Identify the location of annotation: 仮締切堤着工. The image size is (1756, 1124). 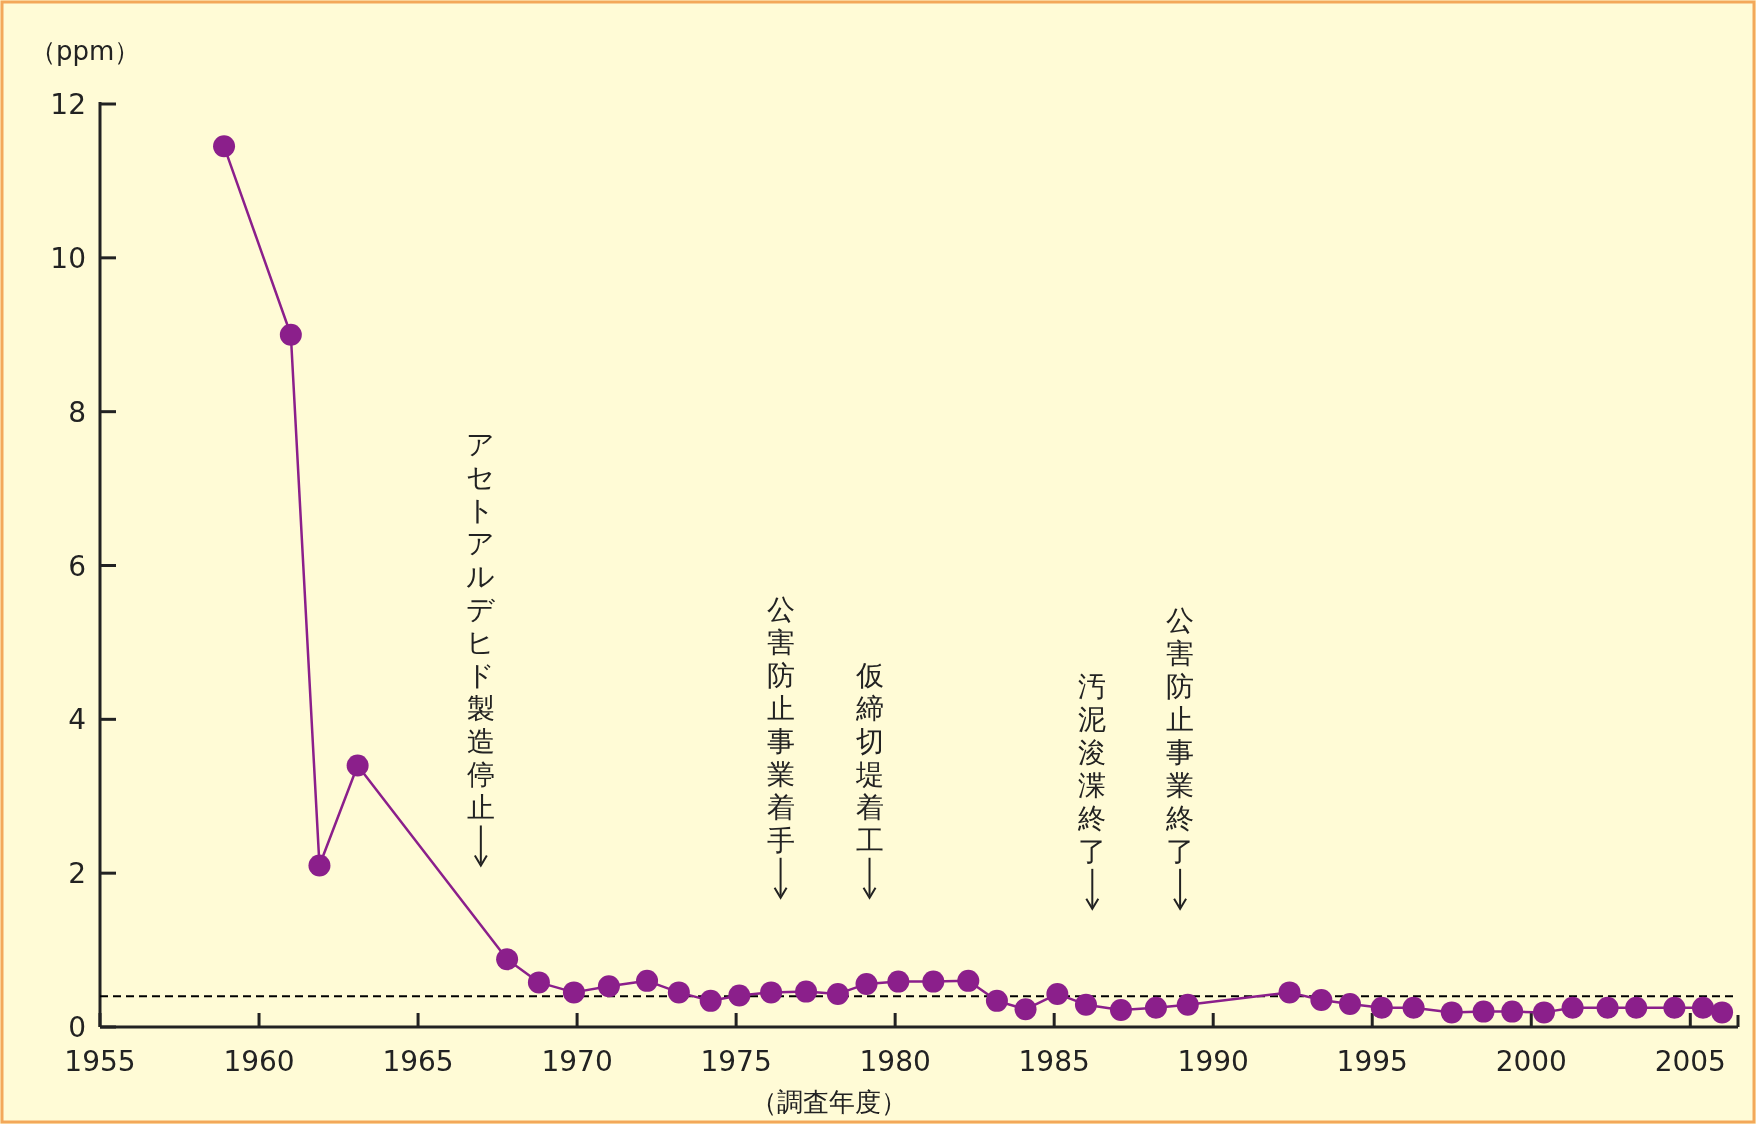
(869, 757).